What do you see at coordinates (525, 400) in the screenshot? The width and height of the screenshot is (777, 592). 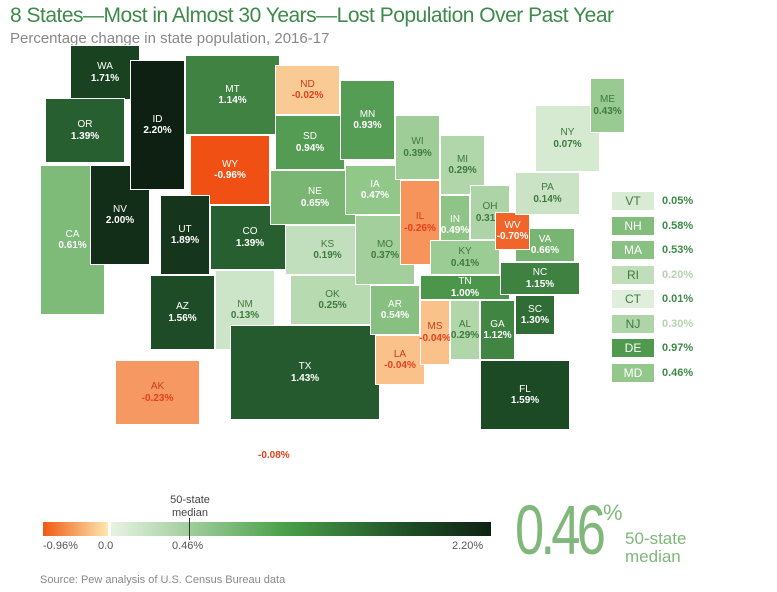 I see `state-value: 1.59%` at bounding box center [525, 400].